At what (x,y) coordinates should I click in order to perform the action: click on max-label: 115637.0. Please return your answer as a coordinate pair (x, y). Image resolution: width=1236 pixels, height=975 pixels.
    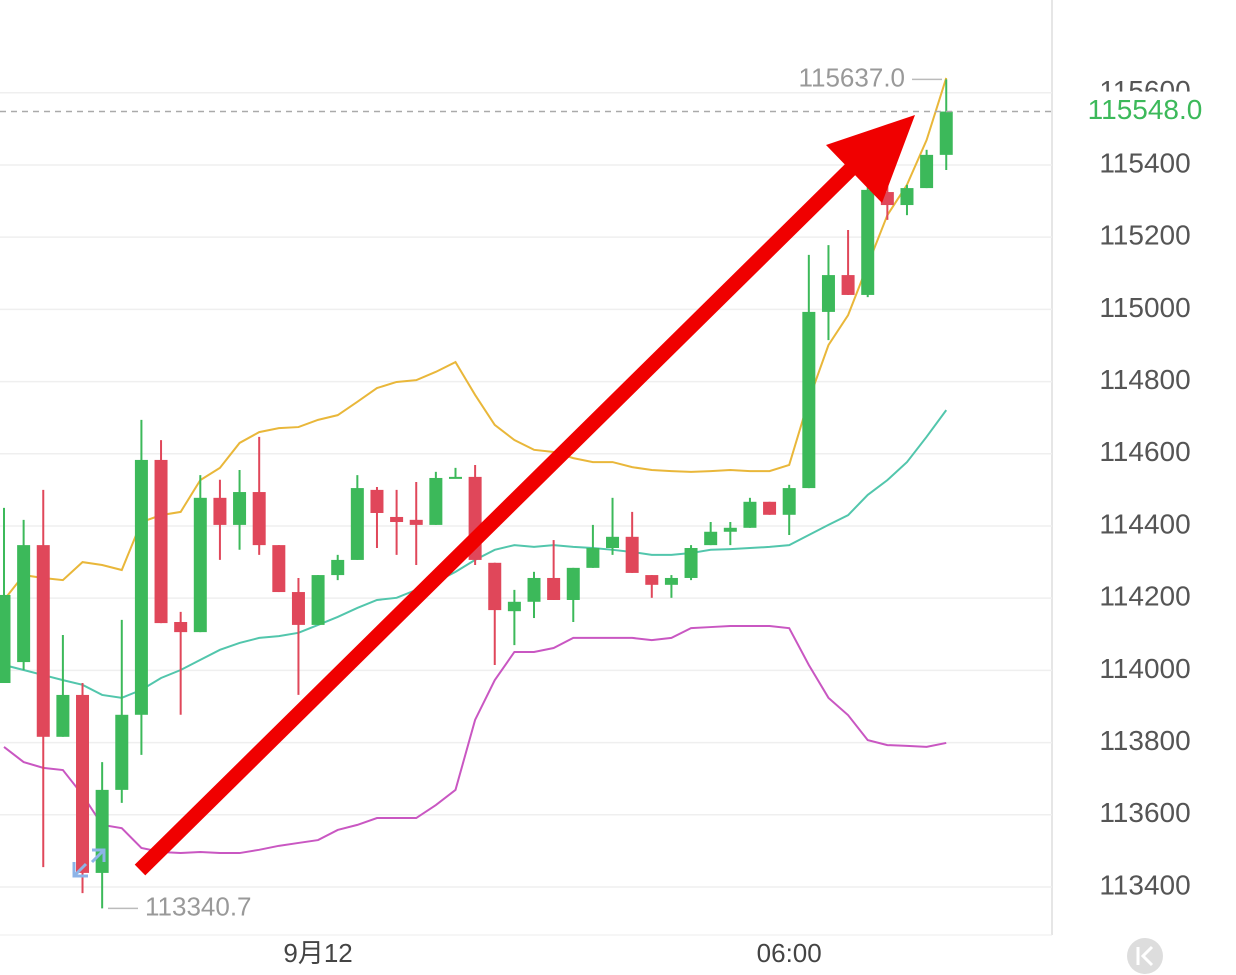
    Looking at the image, I should click on (851, 77).